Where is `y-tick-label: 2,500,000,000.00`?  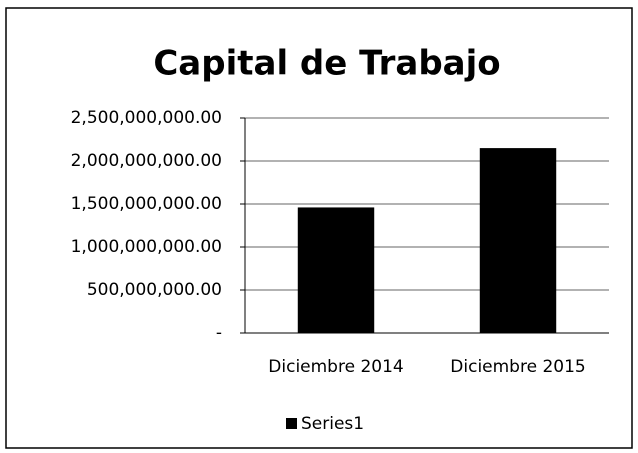
y-tick-label: 2,500,000,000.00 is located at coordinates (146, 118).